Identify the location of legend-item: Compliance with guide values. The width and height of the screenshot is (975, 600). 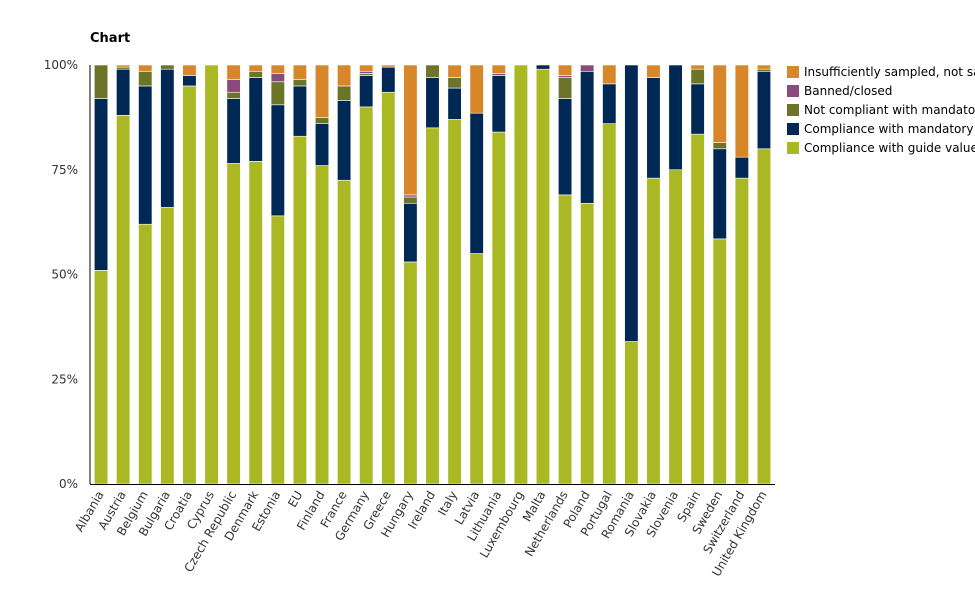
(881, 147).